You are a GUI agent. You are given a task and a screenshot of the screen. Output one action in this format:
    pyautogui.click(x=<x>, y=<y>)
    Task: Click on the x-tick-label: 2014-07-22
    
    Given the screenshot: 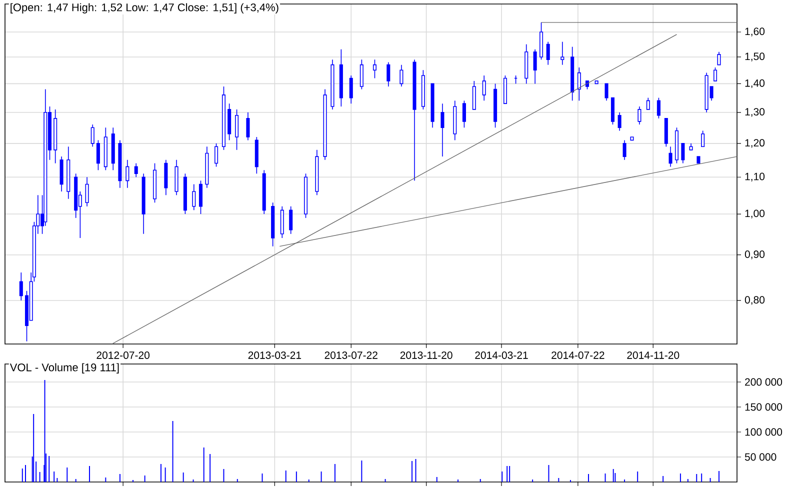 What is the action you would take?
    pyautogui.click(x=578, y=355)
    